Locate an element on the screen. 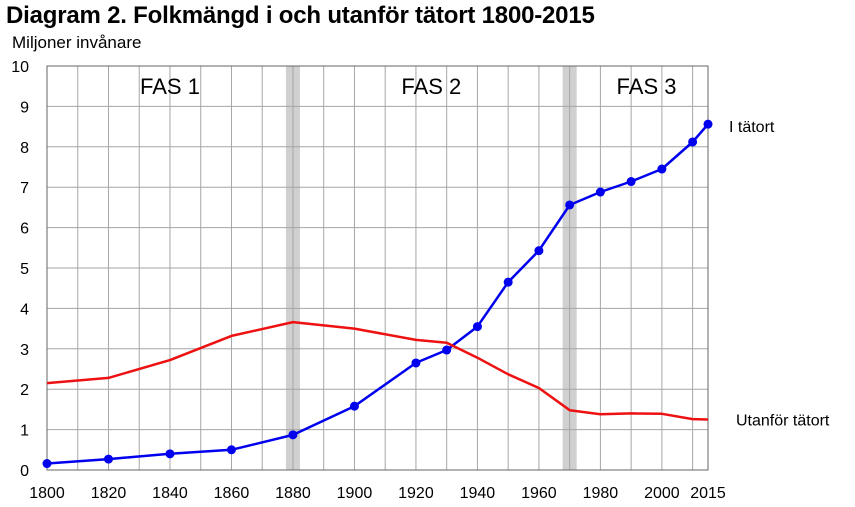 The image size is (855, 507). phase-label: FAS 3 is located at coordinates (647, 86).